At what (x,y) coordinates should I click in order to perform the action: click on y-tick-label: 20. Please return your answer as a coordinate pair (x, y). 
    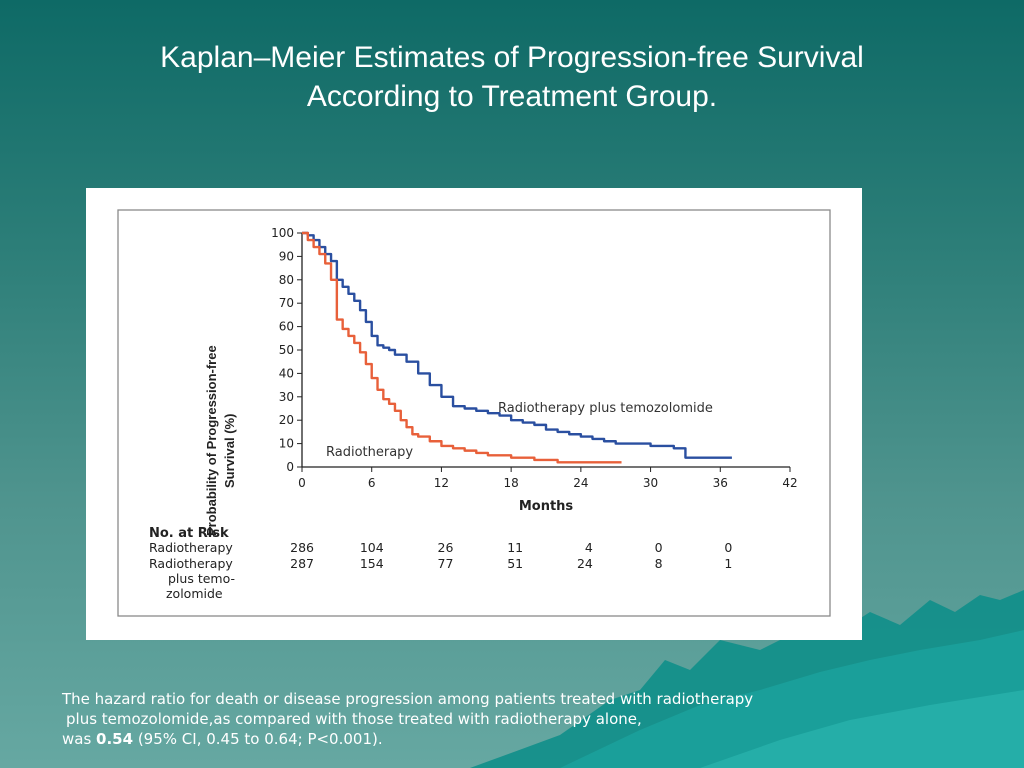
    Looking at the image, I should click on (286, 420).